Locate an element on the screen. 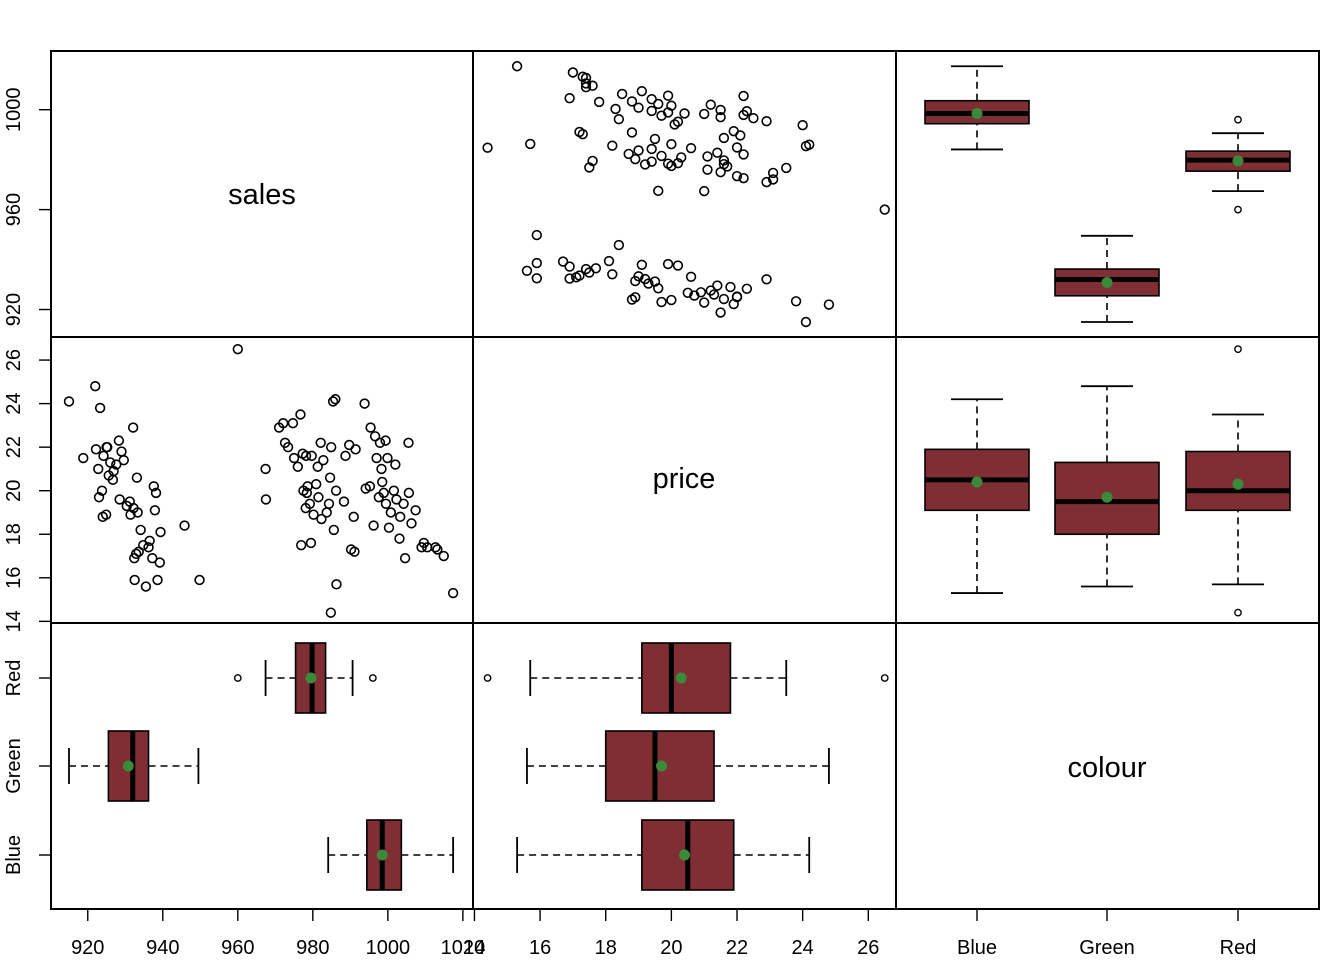  box-sales-green-mean is located at coordinates (1107, 283).